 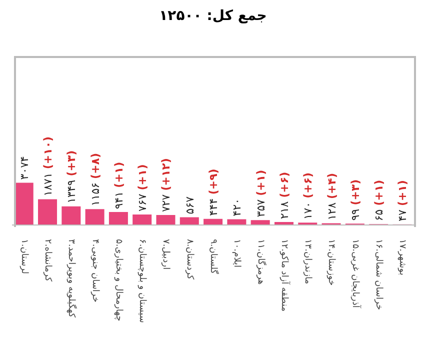 I want to click on data-label: ۳۰۷۴, so click(x=23, y=168).